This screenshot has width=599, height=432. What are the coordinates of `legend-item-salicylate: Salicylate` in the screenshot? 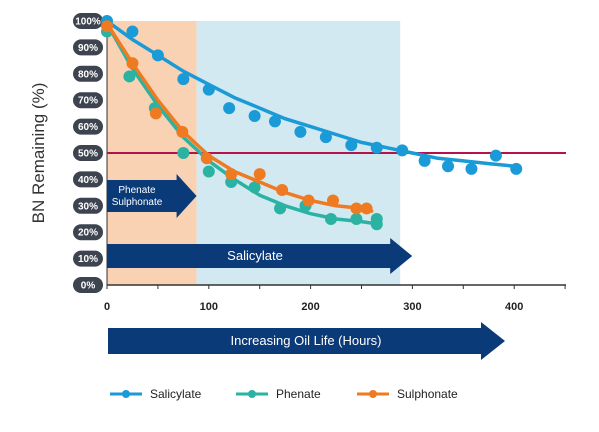 It's located at (156, 394).